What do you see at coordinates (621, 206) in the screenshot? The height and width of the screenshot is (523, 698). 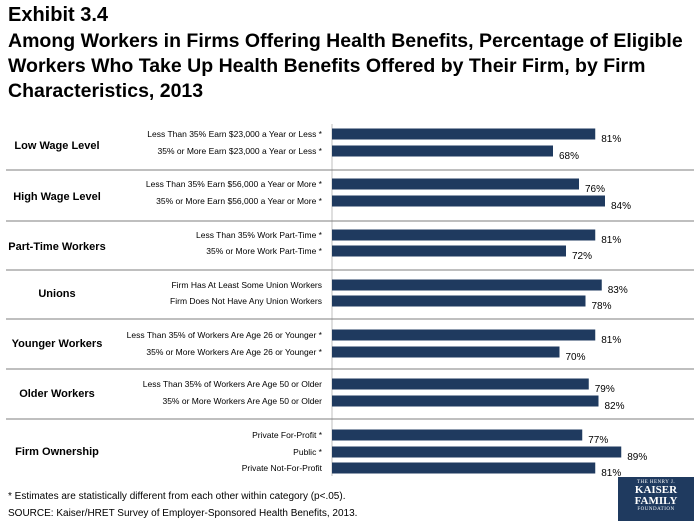 I see `data-label: 84%` at bounding box center [621, 206].